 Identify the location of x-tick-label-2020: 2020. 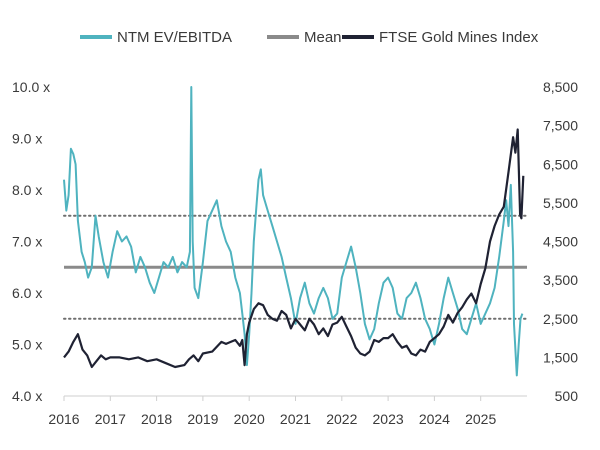
(249, 419).